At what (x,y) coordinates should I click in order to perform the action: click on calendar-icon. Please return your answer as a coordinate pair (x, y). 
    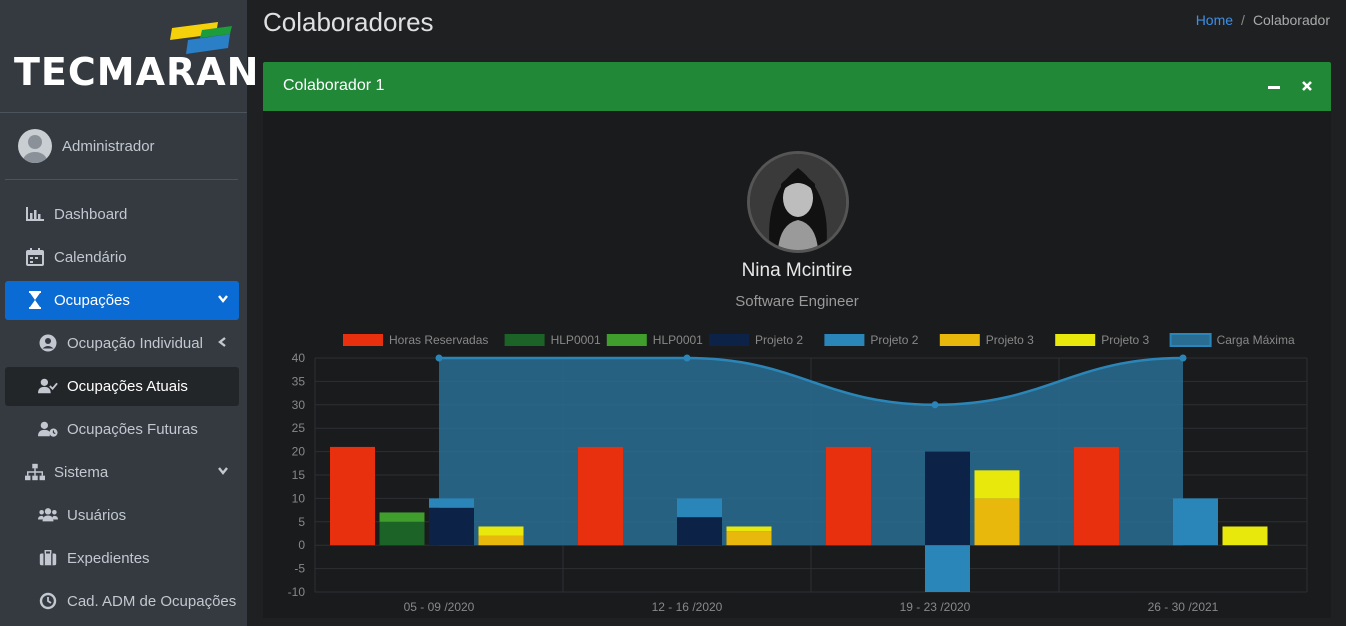
    Looking at the image, I should click on (35, 257).